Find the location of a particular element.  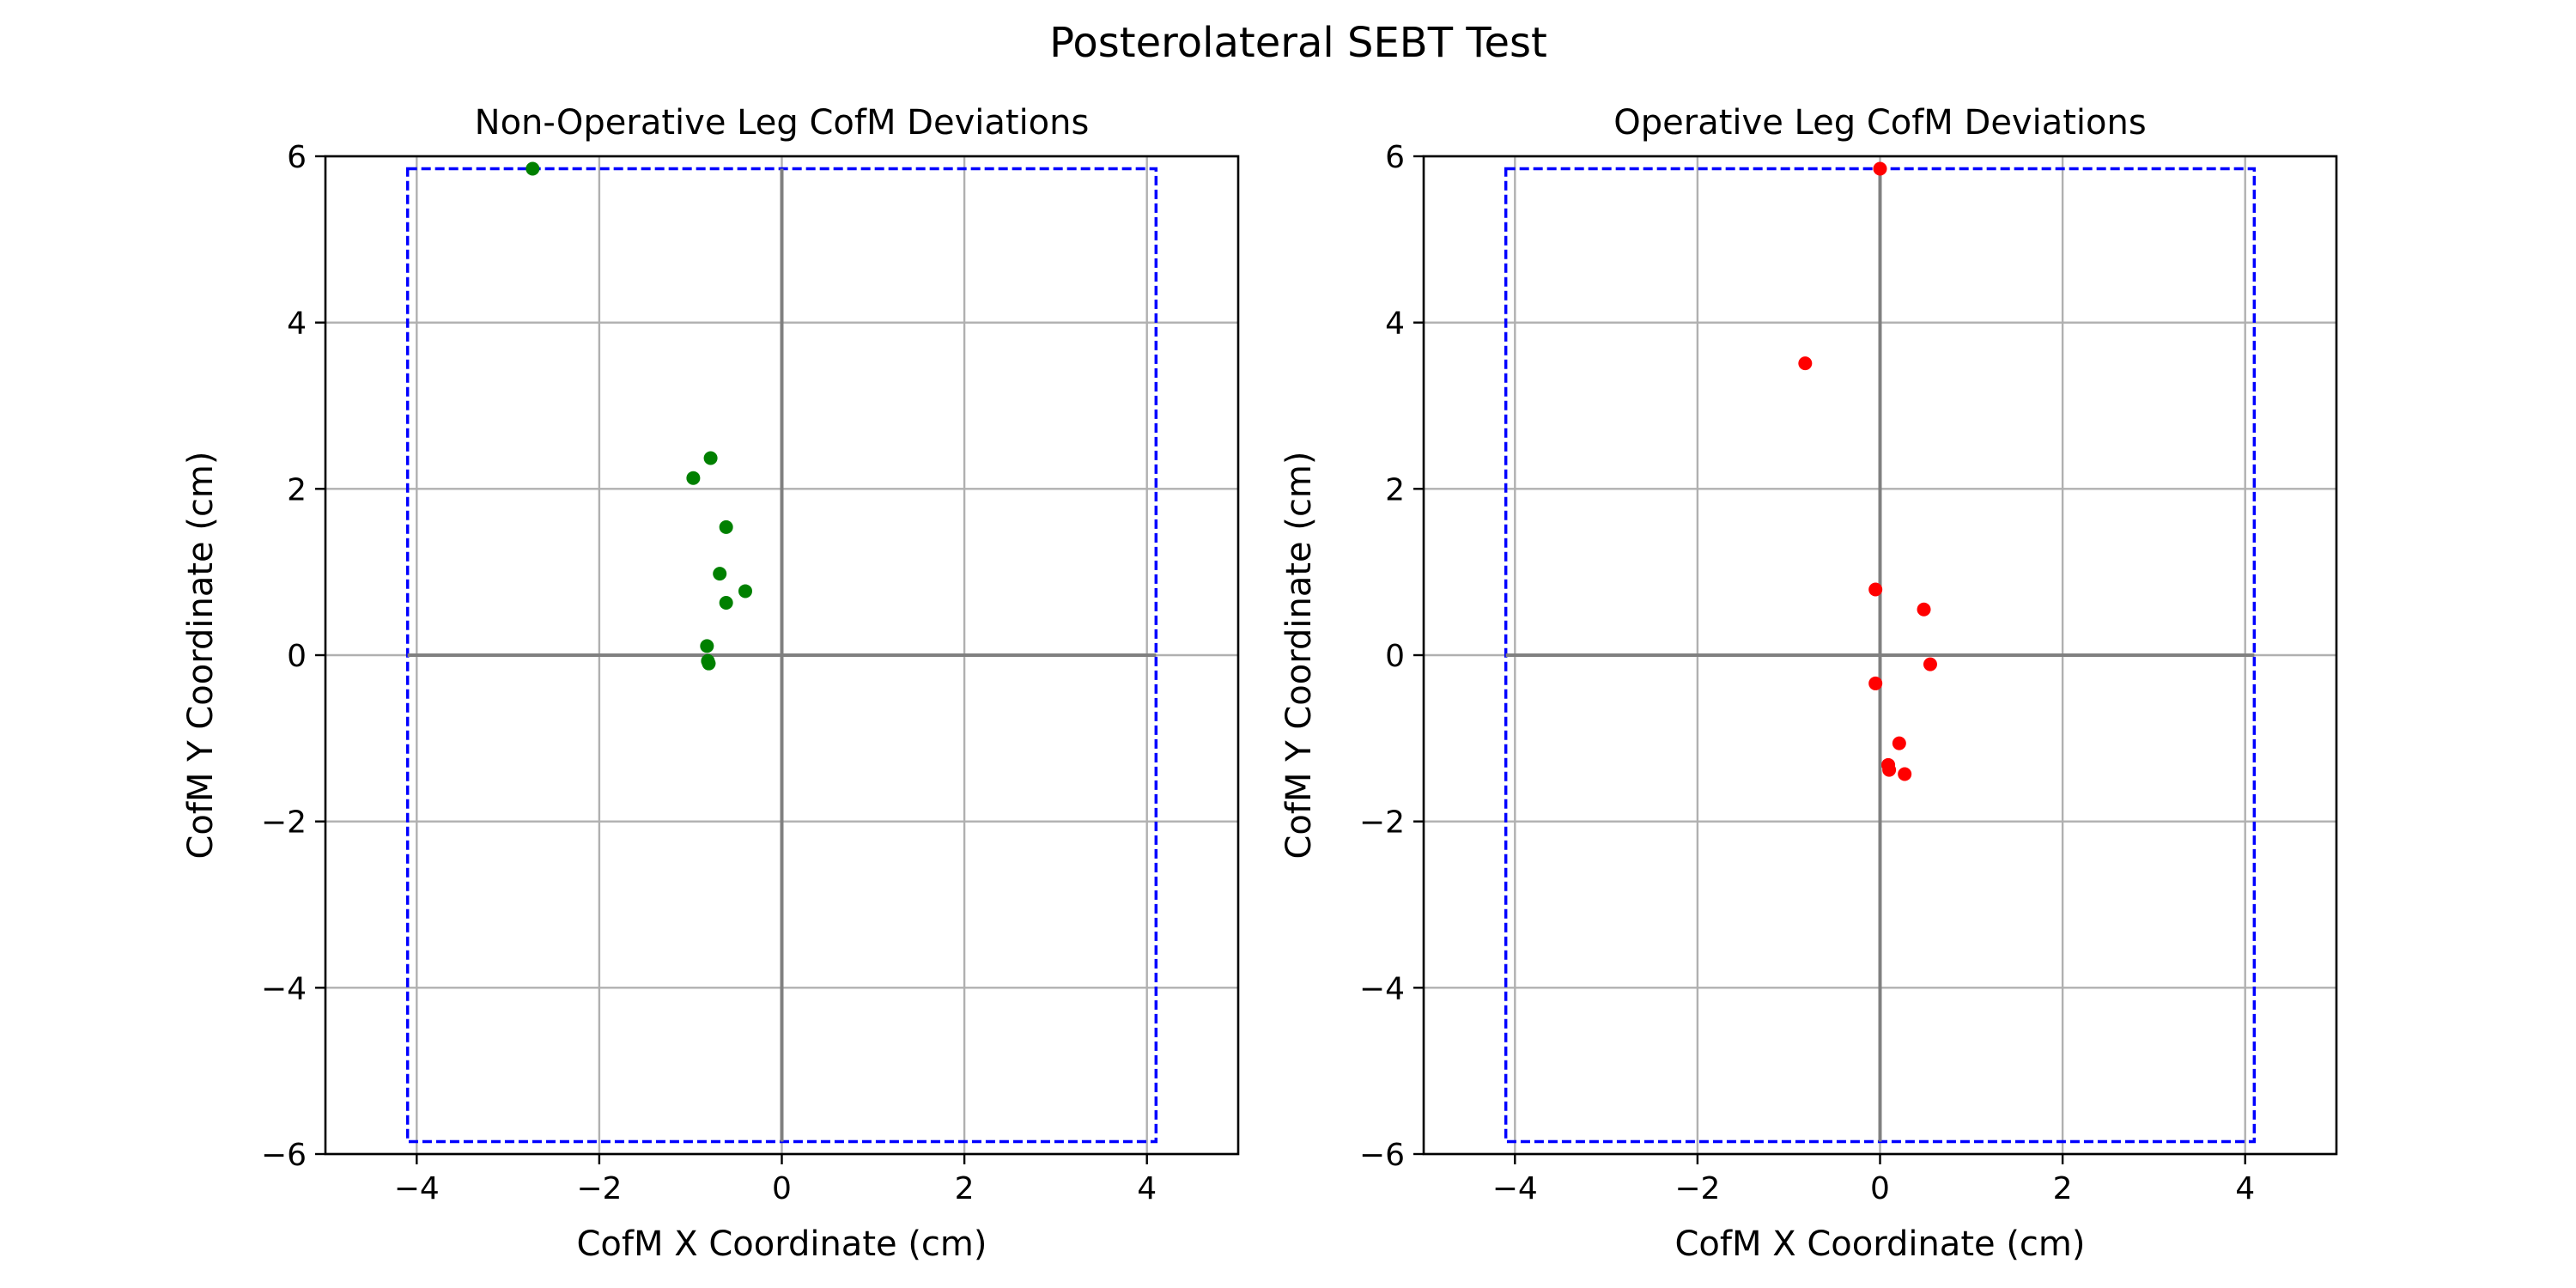

panel-title: Non-Operative Leg CofM Deviations is located at coordinates (782, 123).